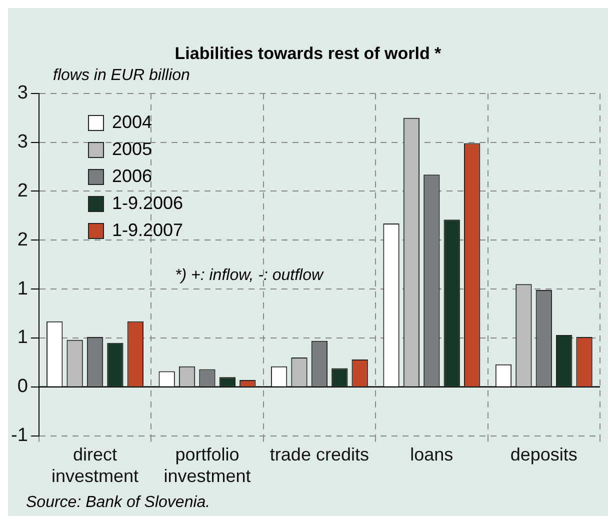 This screenshot has width=610, height=524. Describe the element at coordinates (19, 435) in the screenshot. I see `y-tick-label: -1` at that location.